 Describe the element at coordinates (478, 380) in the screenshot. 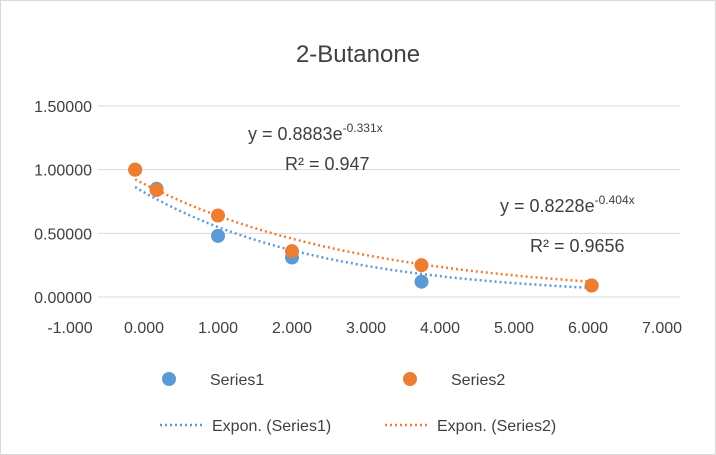

I see `legend-label: Series2` at that location.